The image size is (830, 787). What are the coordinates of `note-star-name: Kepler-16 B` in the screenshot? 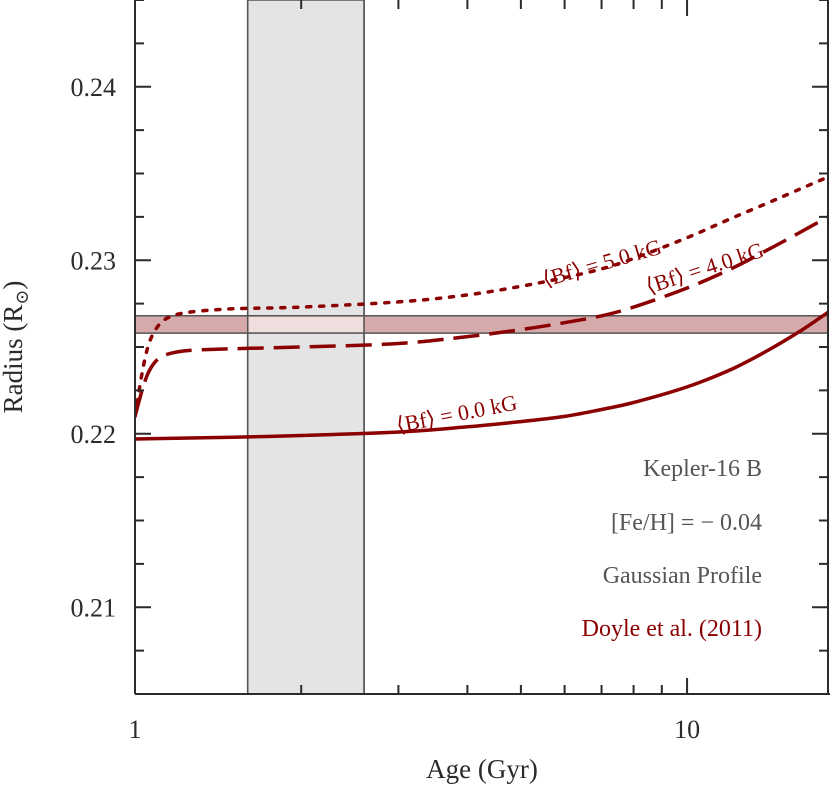 It's located at (702, 469).